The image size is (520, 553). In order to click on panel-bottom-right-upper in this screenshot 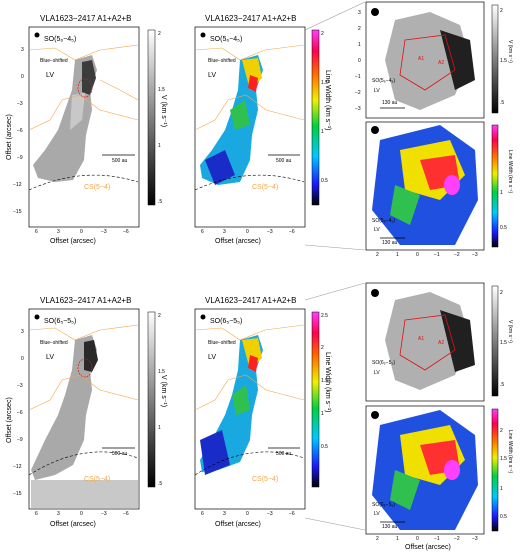, I will do `click(432, 342)`.